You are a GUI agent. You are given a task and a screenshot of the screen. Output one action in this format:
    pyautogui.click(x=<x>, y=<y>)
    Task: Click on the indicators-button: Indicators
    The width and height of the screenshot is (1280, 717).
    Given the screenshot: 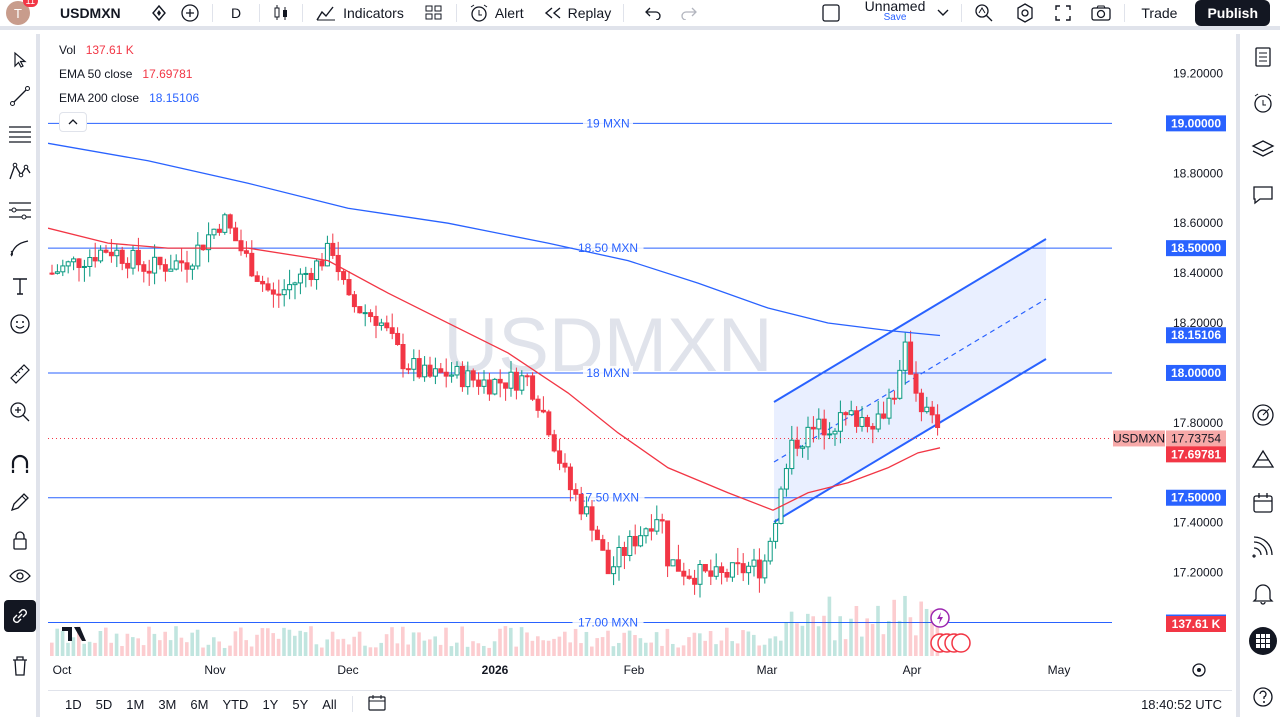 What is the action you would take?
    pyautogui.click(x=359, y=13)
    